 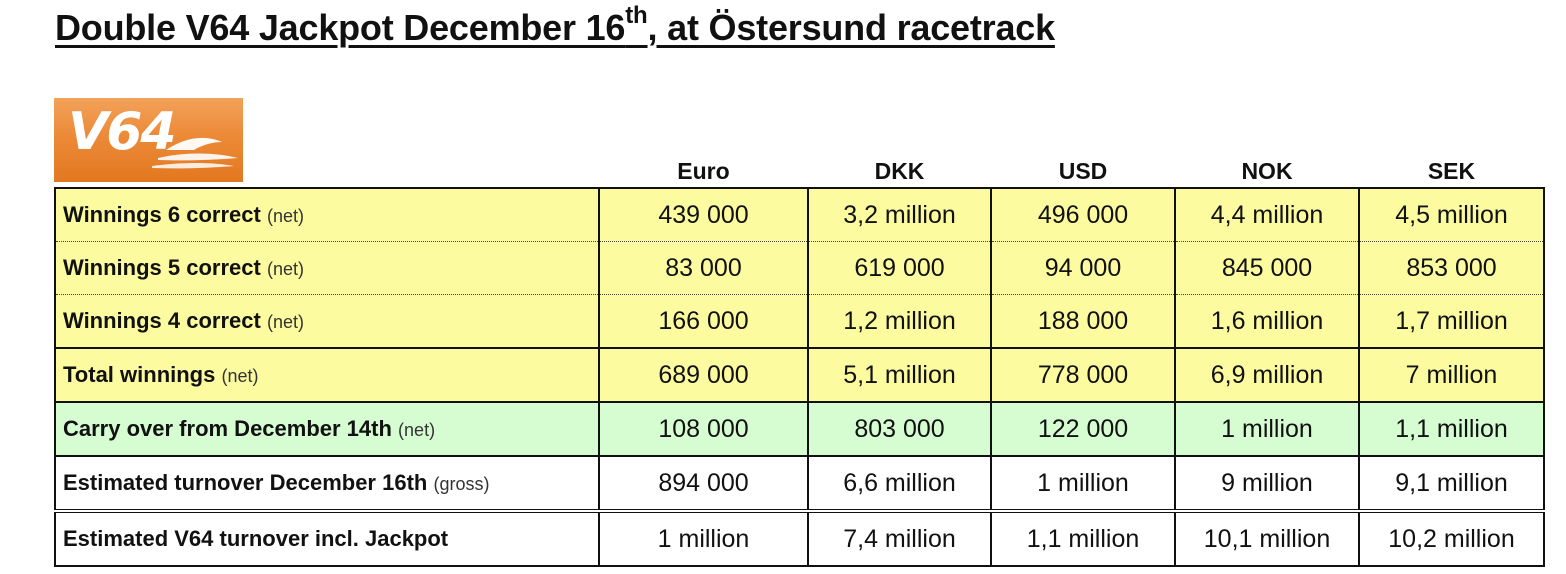 I want to click on value-cell: 689 000, so click(x=703, y=375).